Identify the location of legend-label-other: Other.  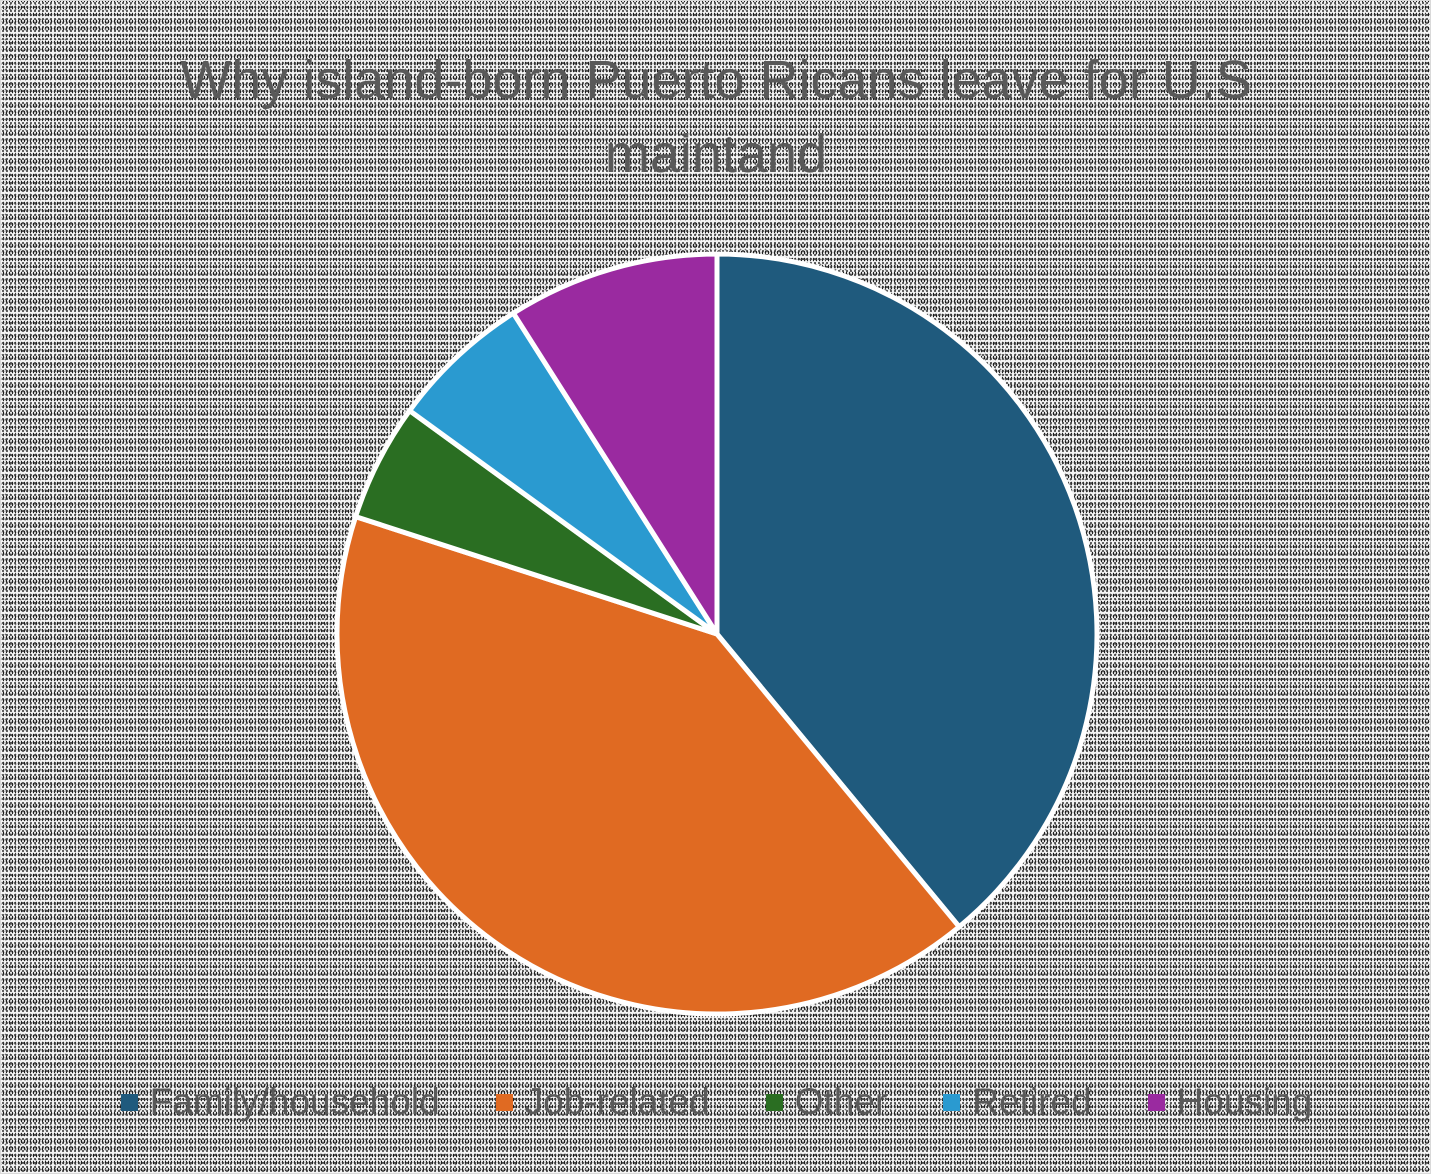
(841, 1101).